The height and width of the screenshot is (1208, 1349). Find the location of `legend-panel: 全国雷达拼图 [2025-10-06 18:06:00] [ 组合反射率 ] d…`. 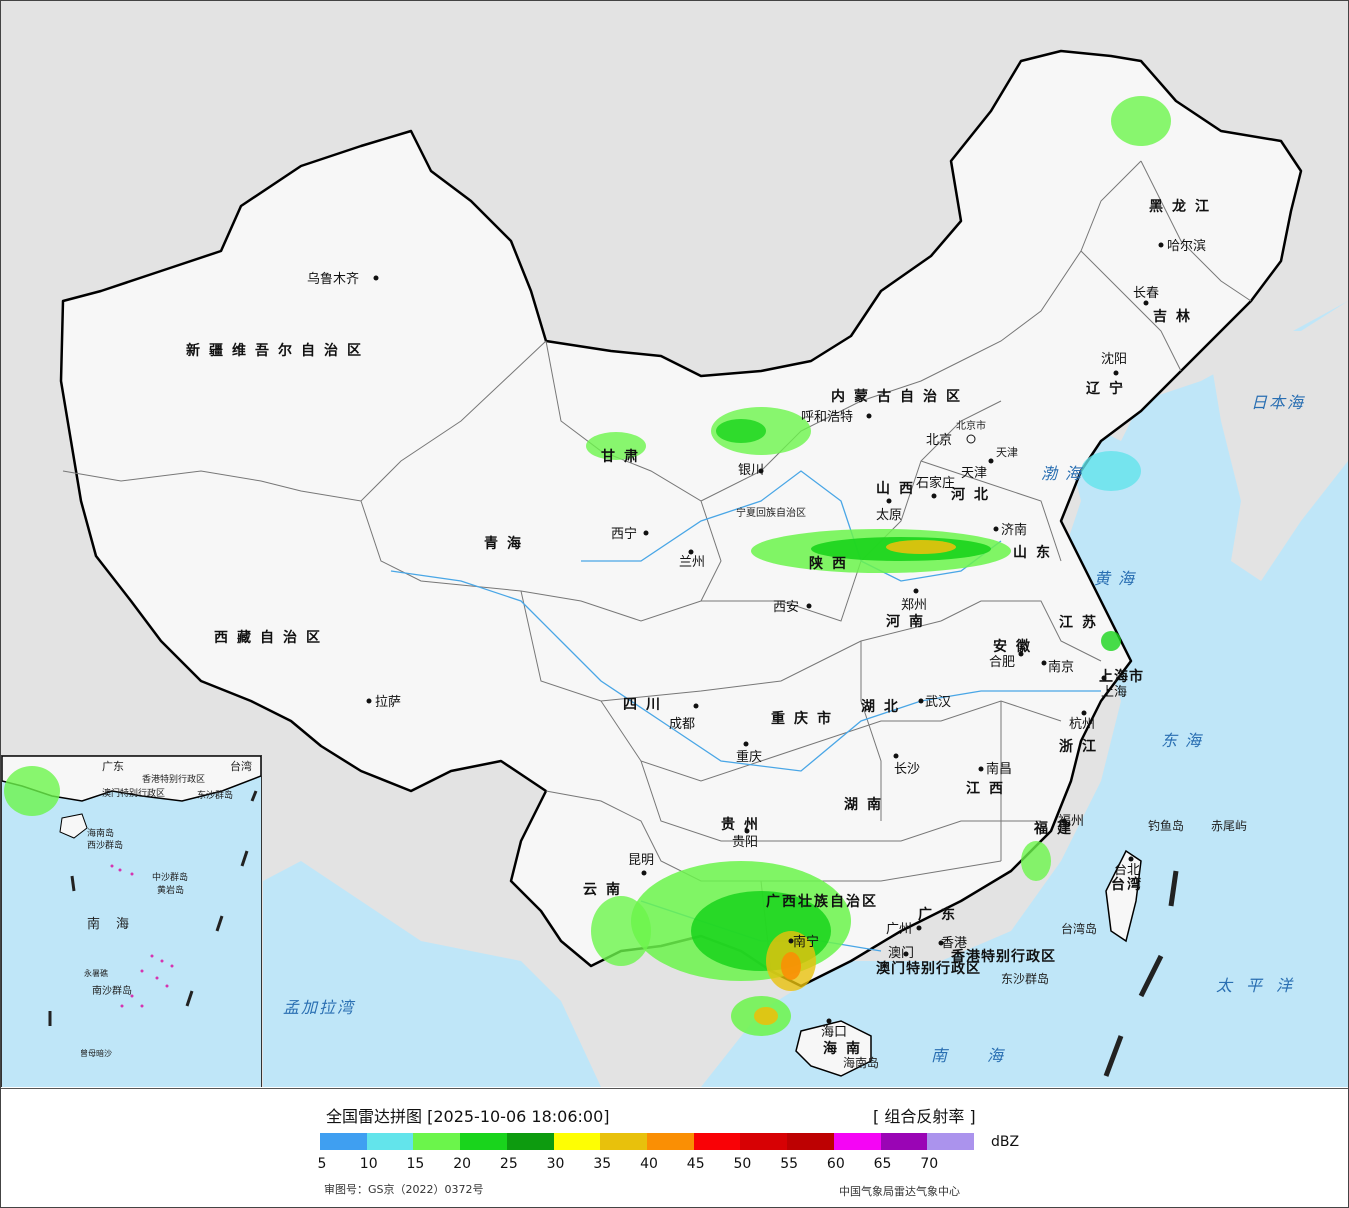

legend-panel: 全国雷达拼图 [2025-10-06 18:06:00] [ 组合反射率 ] d… is located at coordinates (674, 1147).